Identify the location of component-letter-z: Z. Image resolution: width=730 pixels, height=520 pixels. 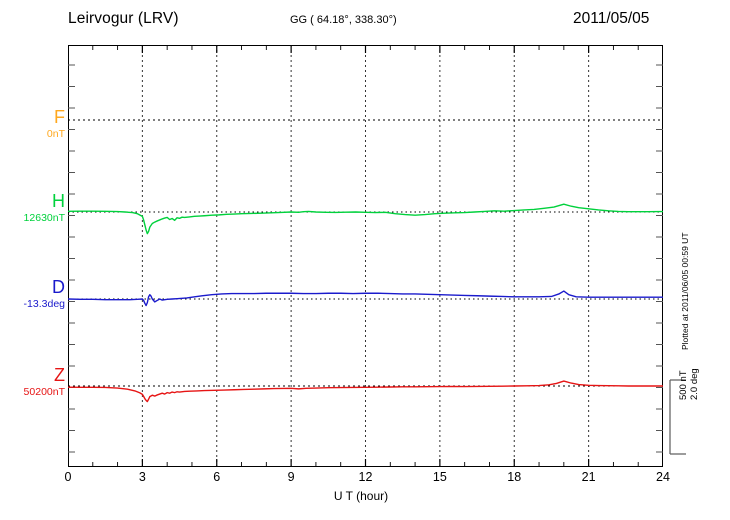
(59, 375).